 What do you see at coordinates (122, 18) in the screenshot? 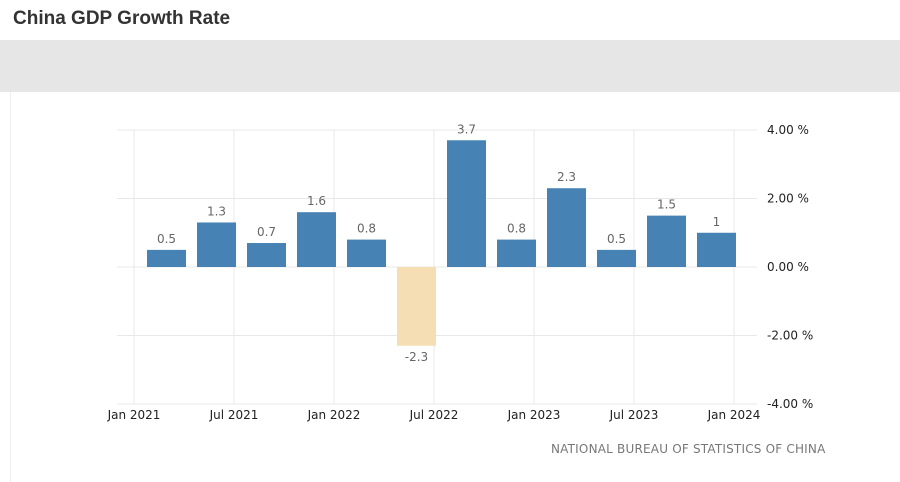
I see `page-title: China GDP Growth Rate` at bounding box center [122, 18].